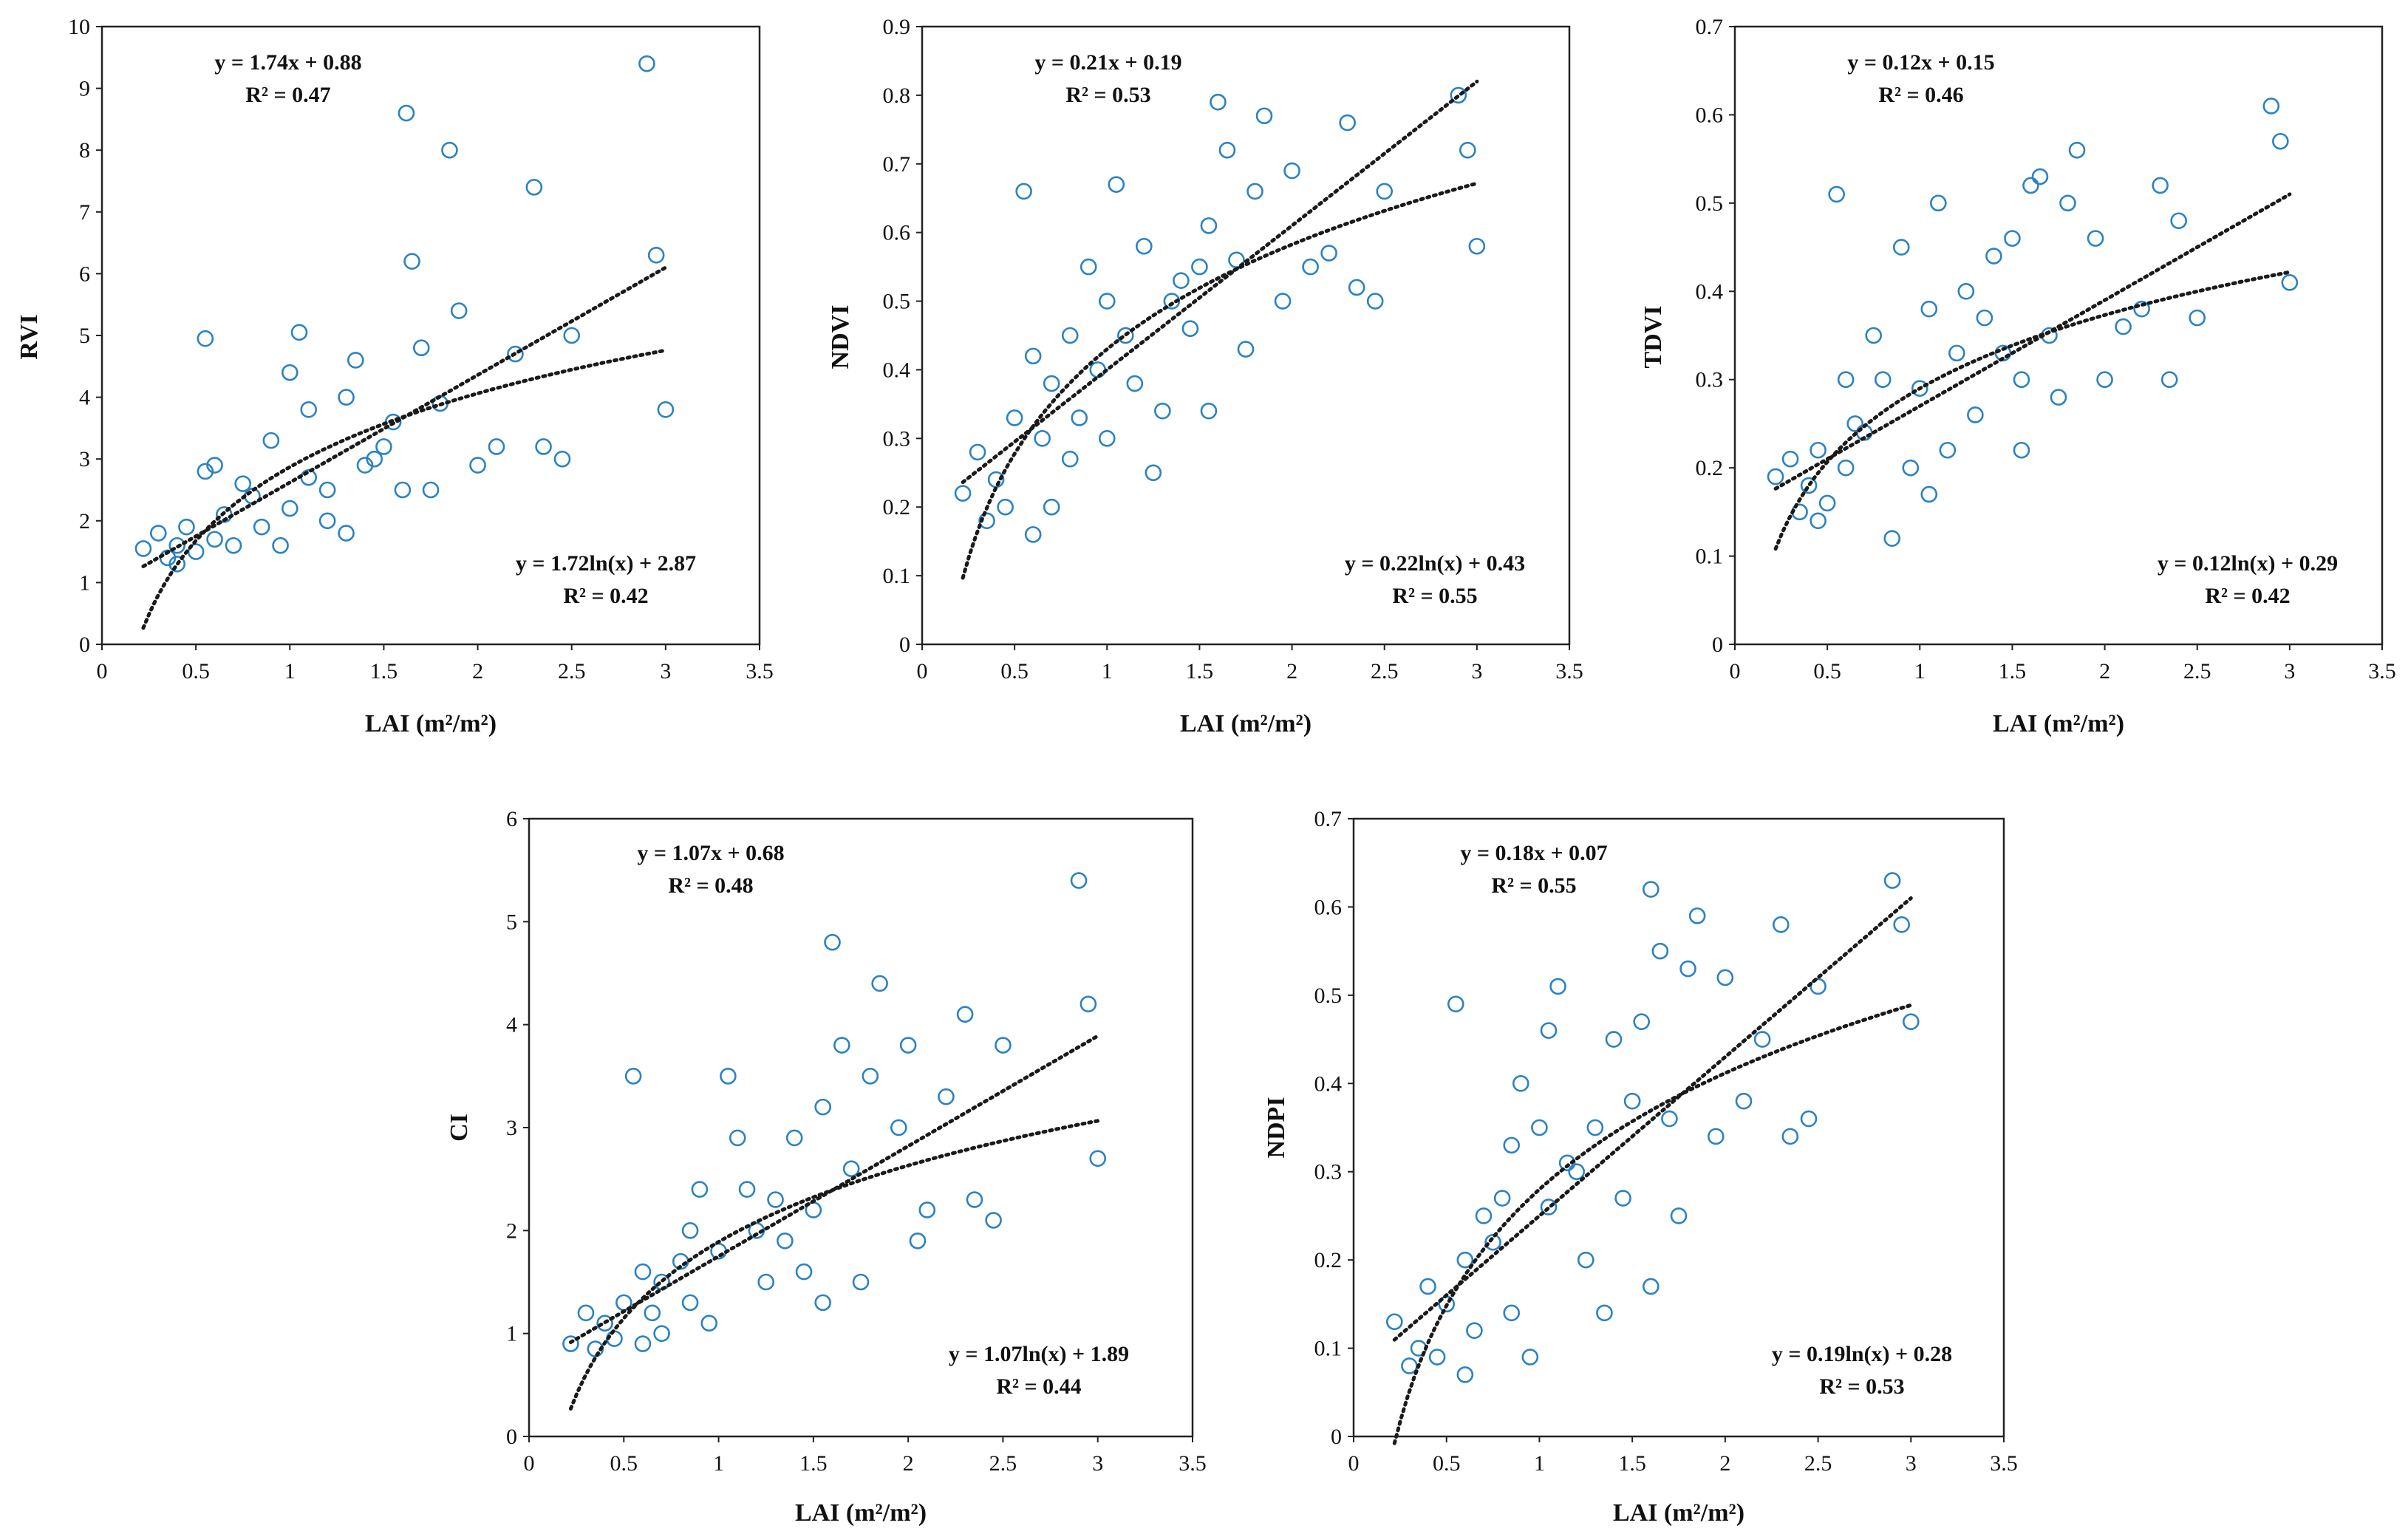 The height and width of the screenshot is (1534, 2408). What do you see at coordinates (711, 853) in the screenshot?
I see `linear-equation: y = 1.07x + 0.68` at bounding box center [711, 853].